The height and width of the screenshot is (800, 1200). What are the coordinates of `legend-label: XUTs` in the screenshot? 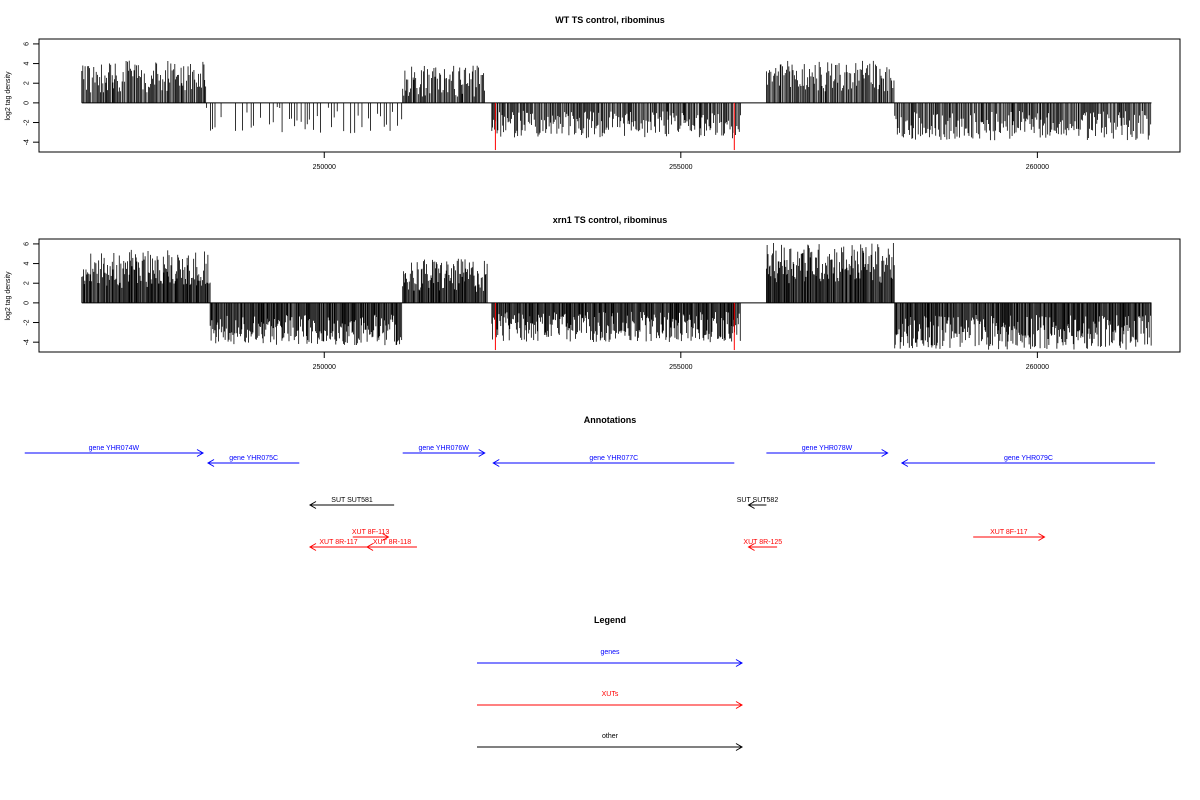 It's located at (610, 694).